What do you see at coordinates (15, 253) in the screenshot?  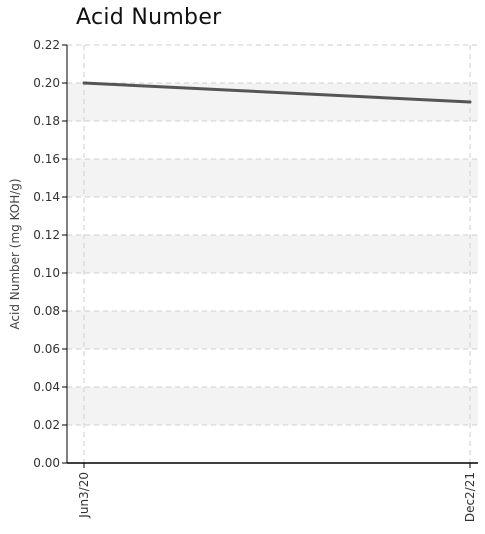 I see `y-axis-title: Acid Number (mg KOH/g)` at bounding box center [15, 253].